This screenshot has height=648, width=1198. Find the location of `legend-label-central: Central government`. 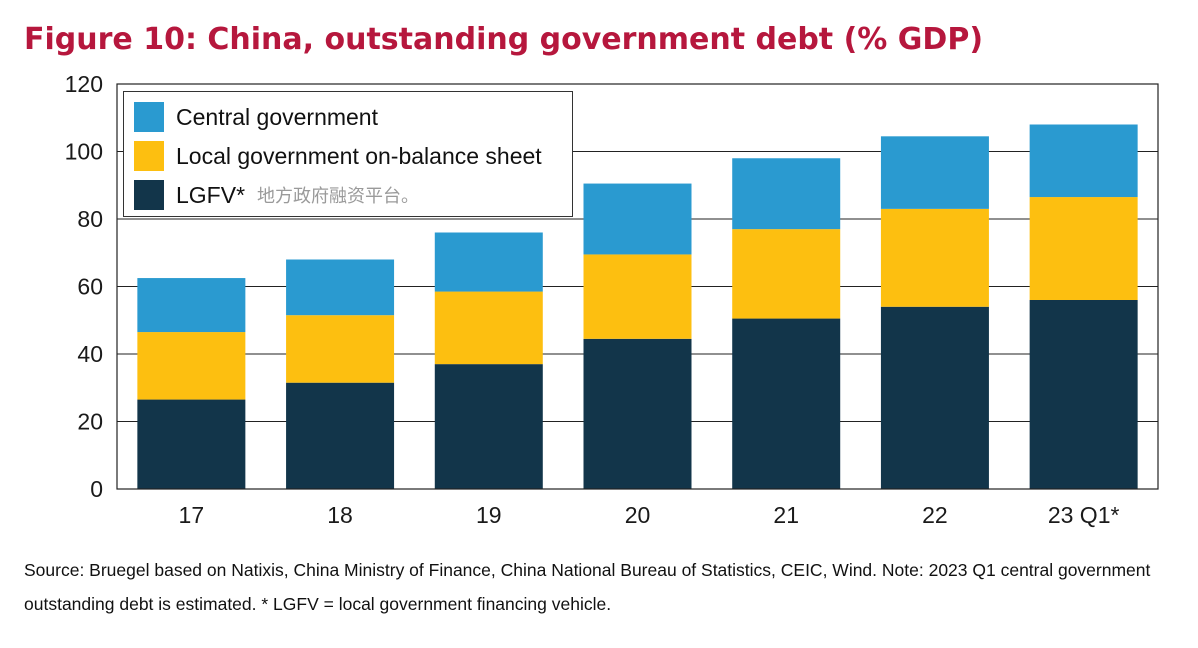

legend-label-central: Central government is located at coordinates (277, 116).